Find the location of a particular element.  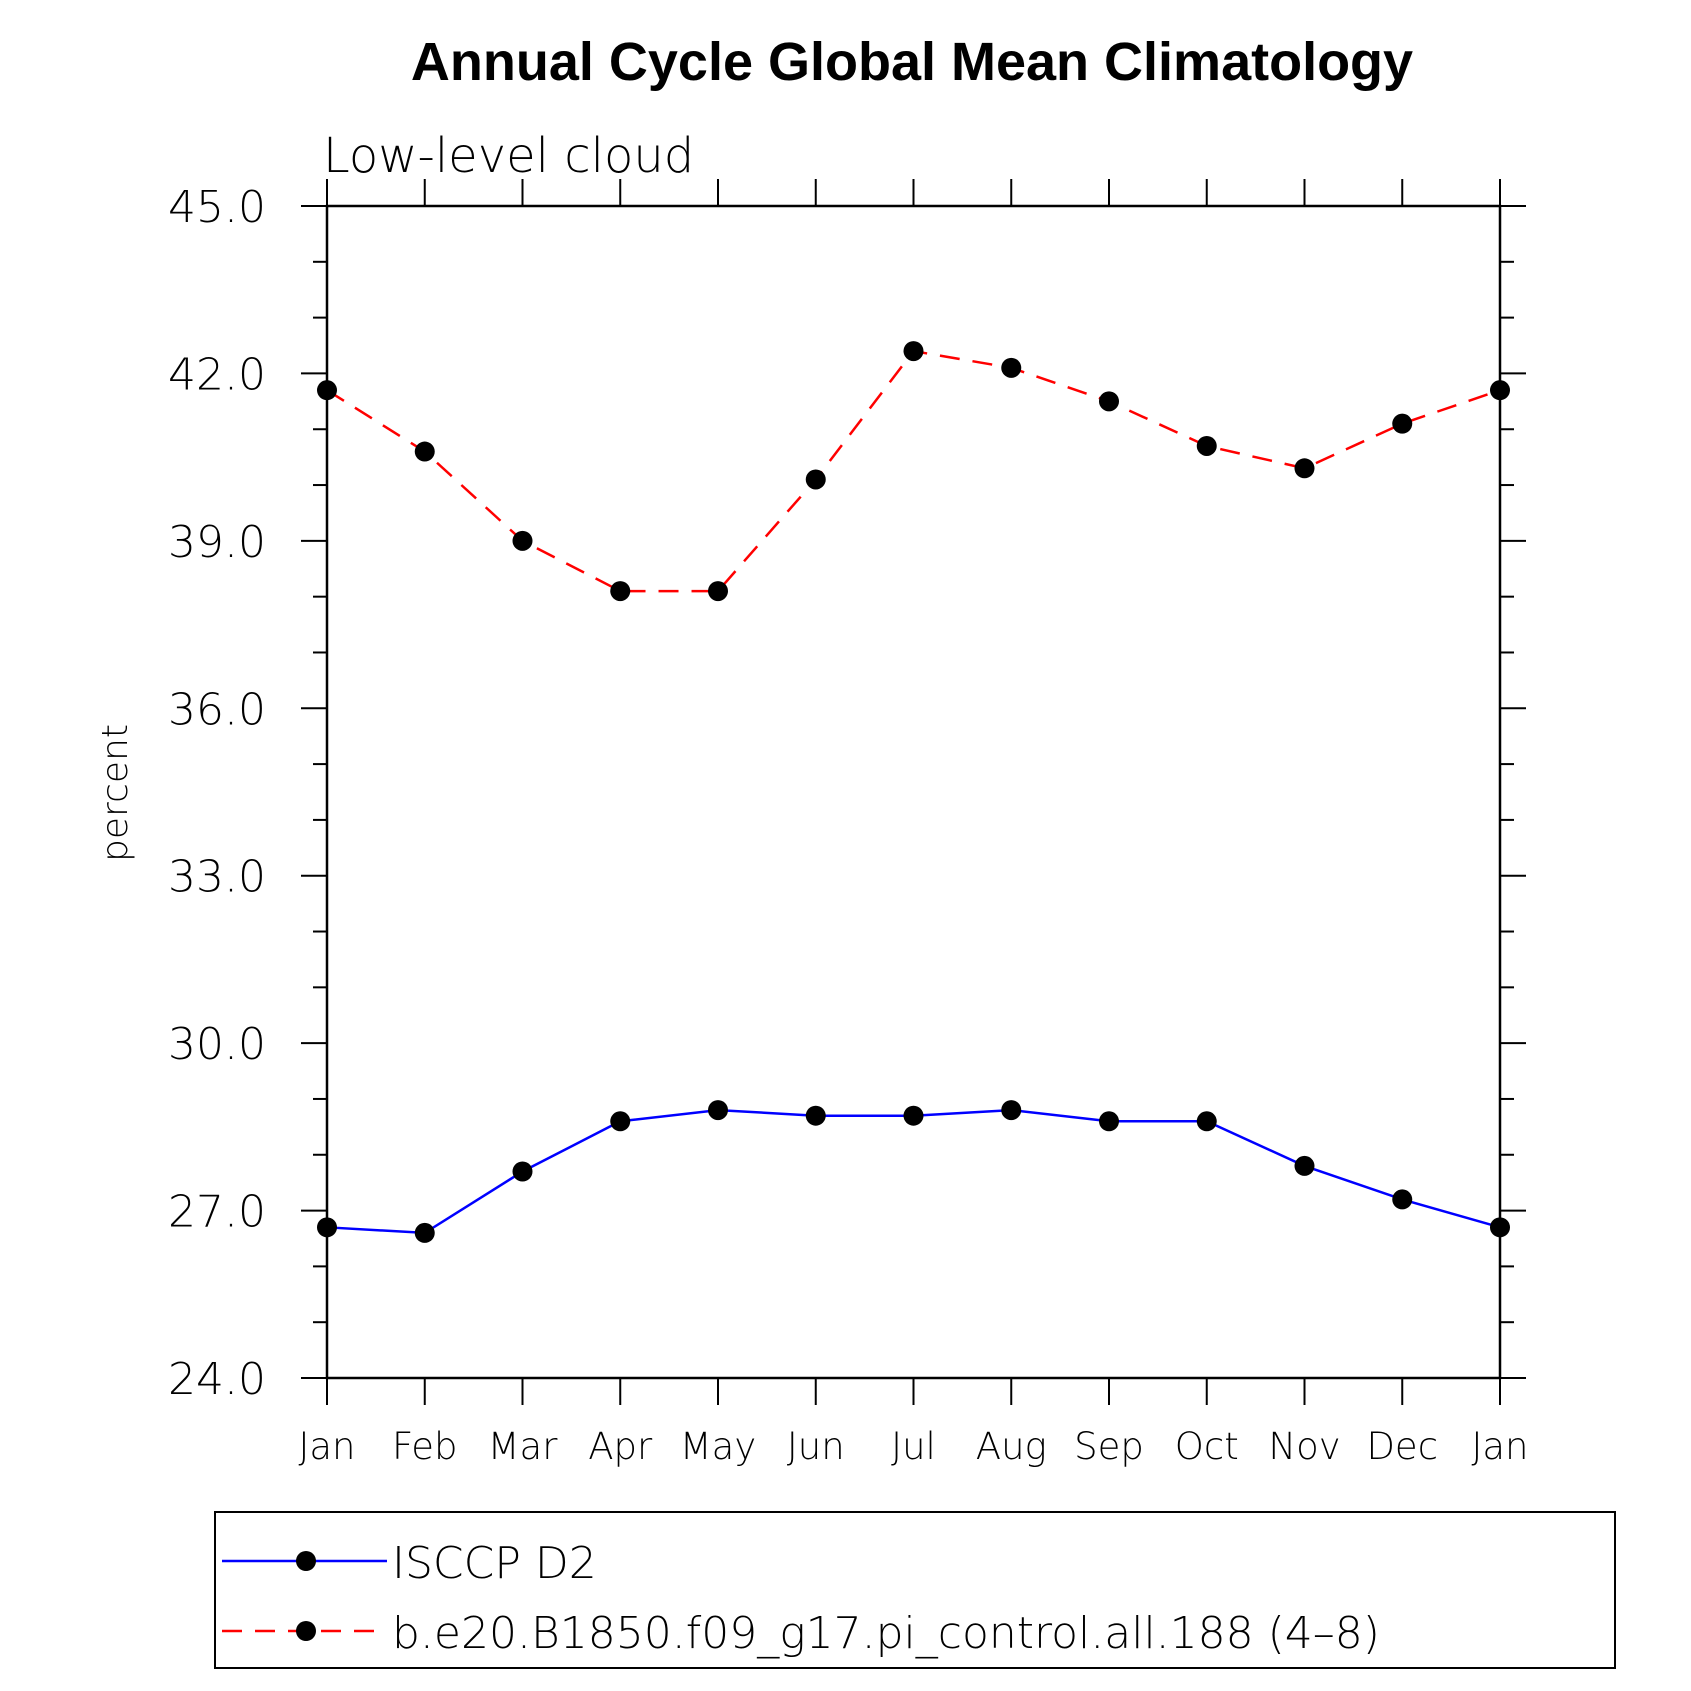

legend-label: ISCCP D2 is located at coordinates (494, 1563).